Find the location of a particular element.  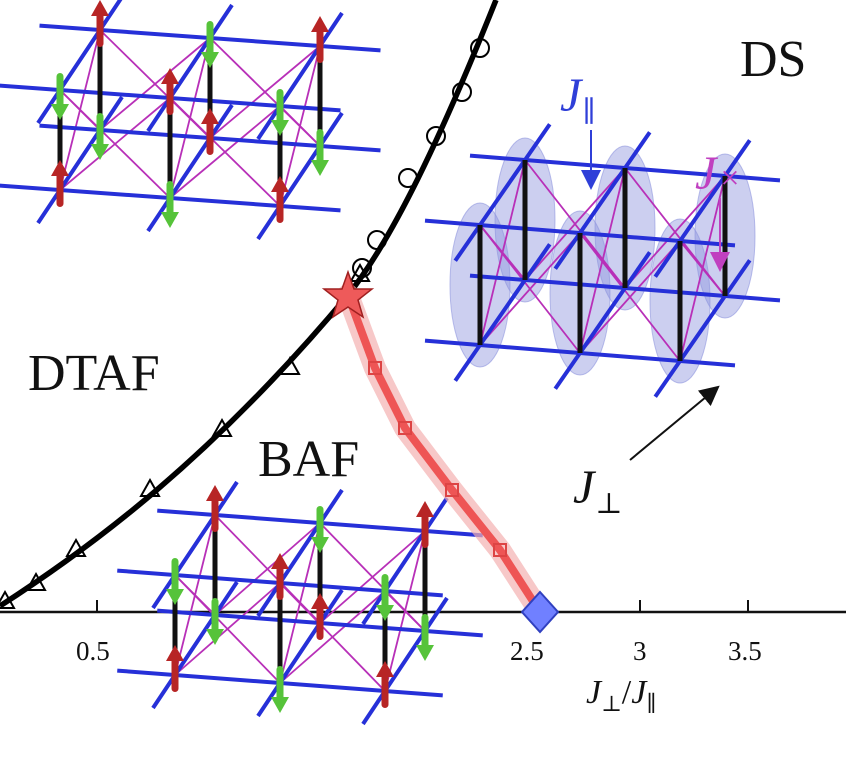

xlabel-sep: / is located at coordinates (626, 692).